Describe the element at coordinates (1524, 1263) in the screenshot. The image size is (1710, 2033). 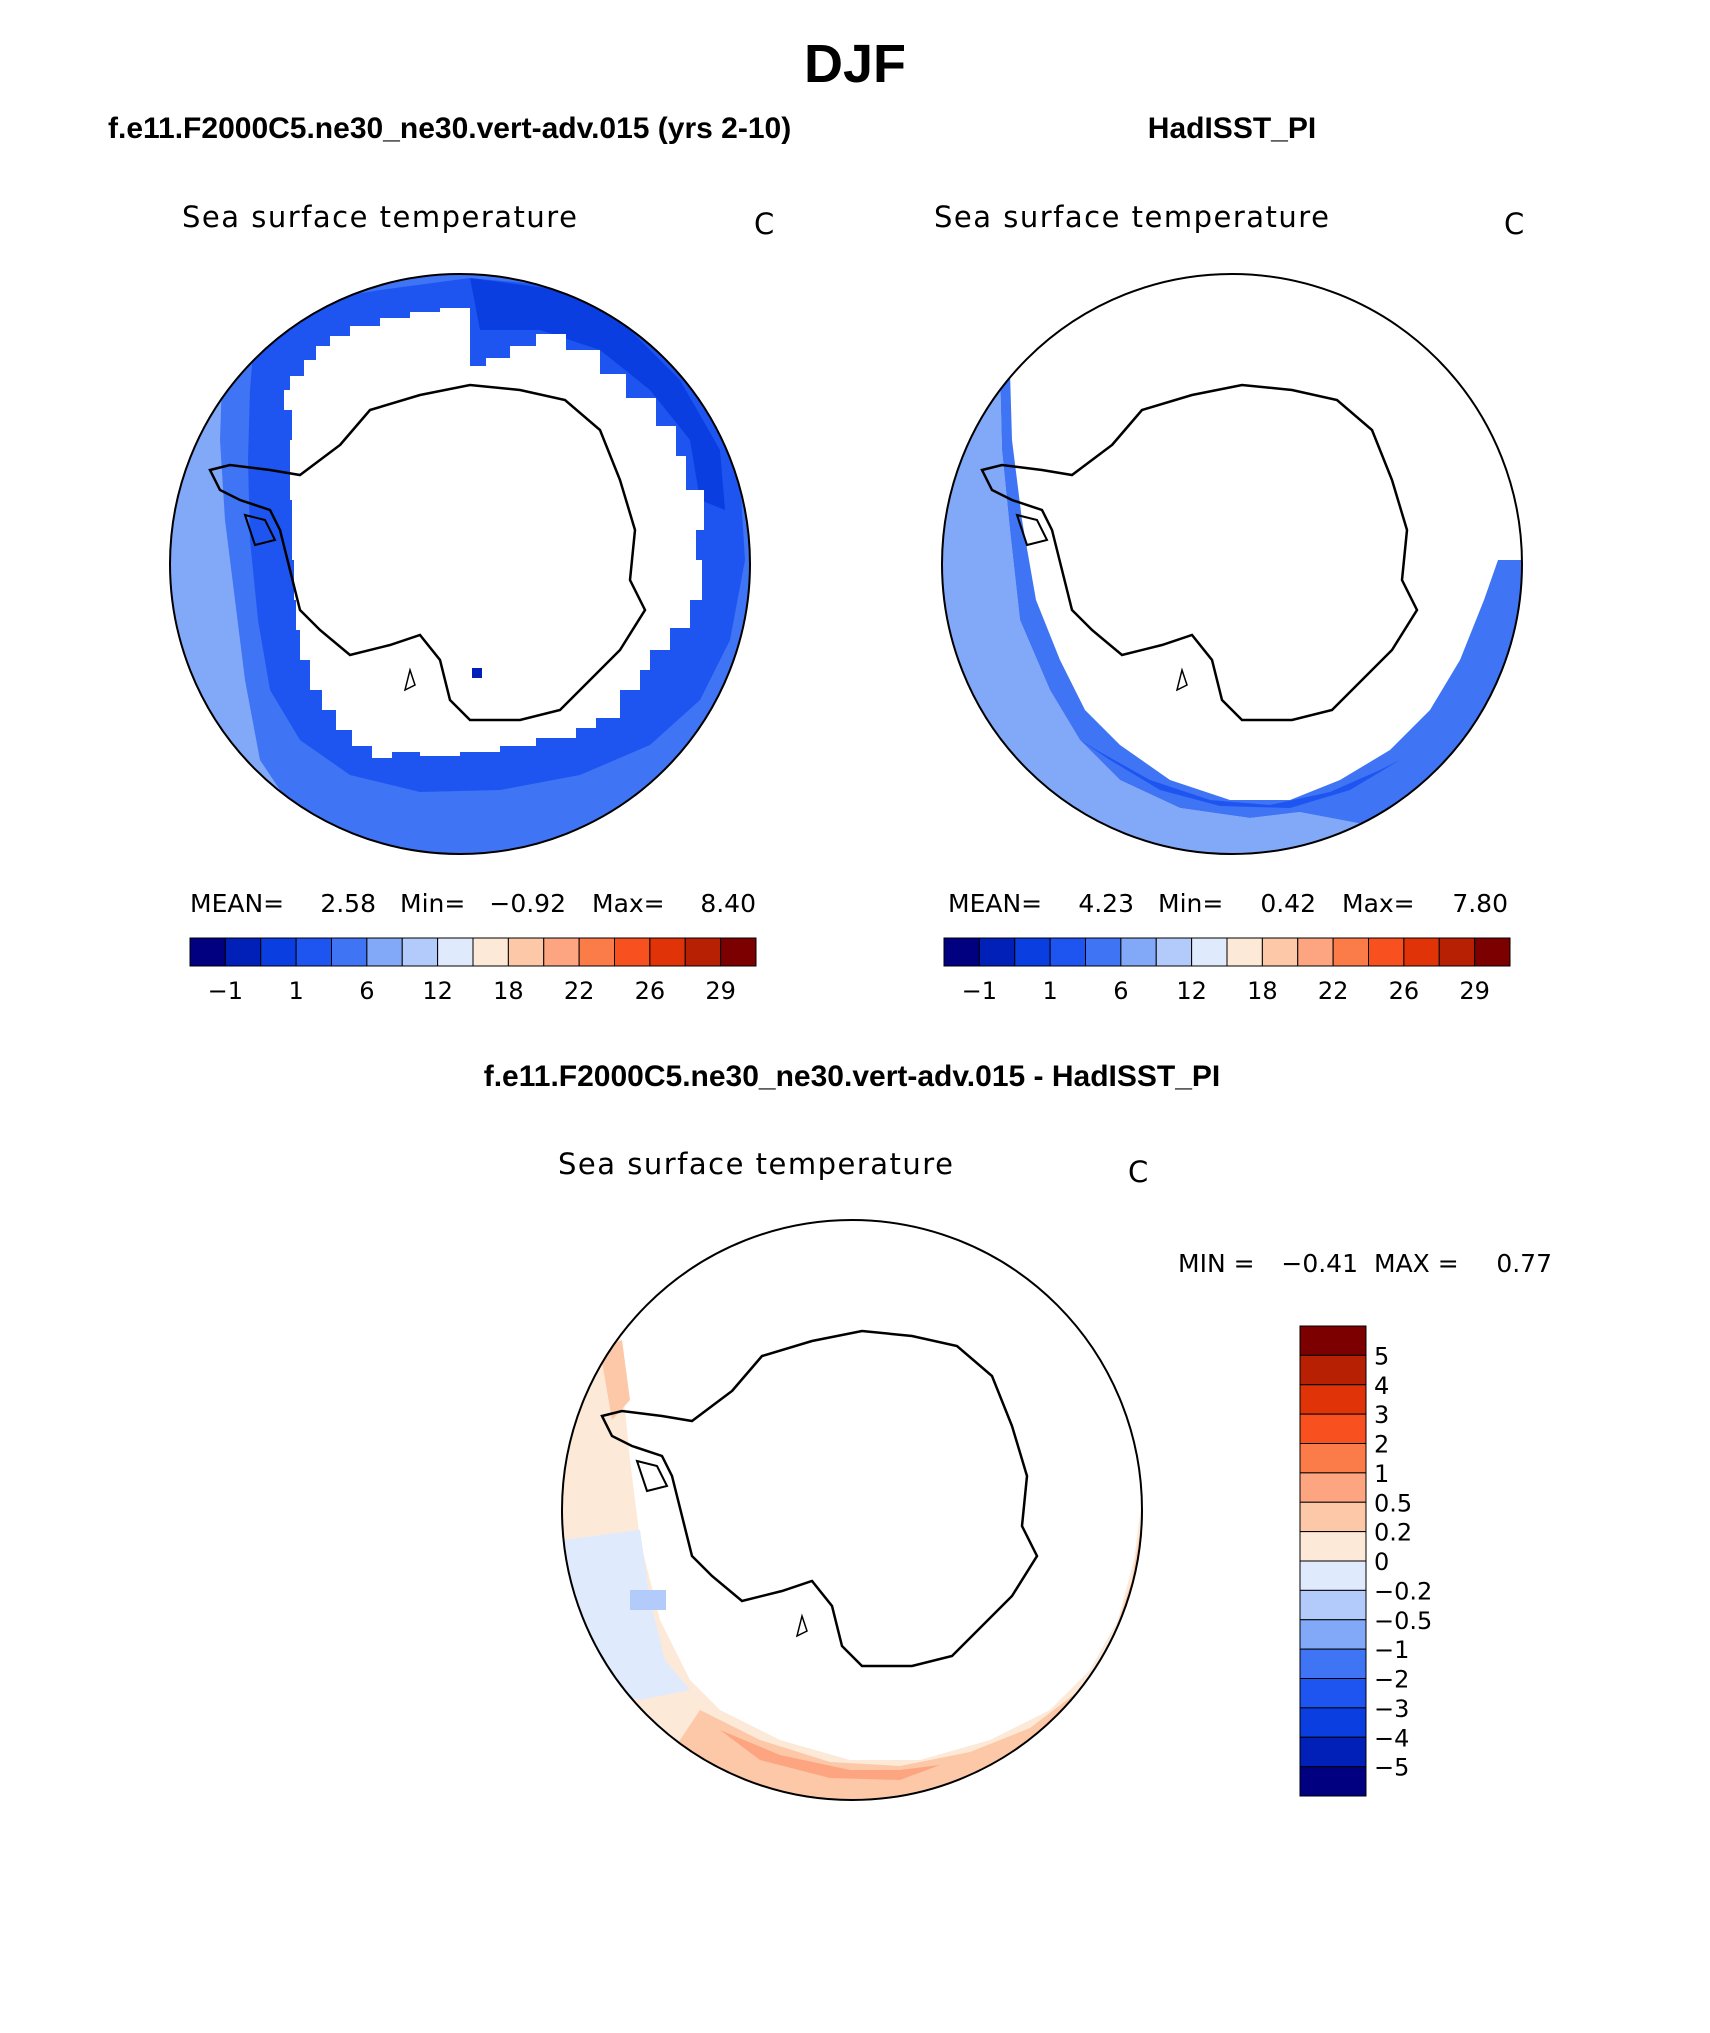
I see `diff-max-value: 0.77` at that location.